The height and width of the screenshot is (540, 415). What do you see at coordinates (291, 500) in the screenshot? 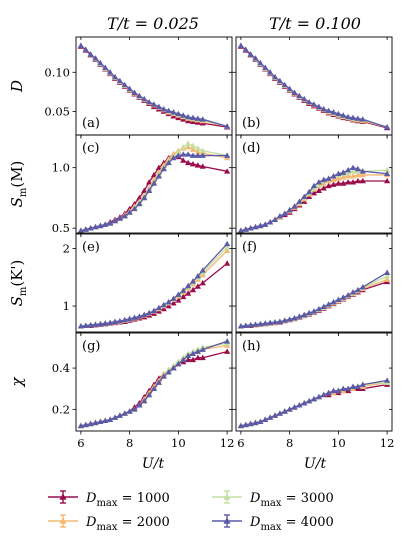
I see `legend-label: Dmax = 3000` at bounding box center [291, 500].